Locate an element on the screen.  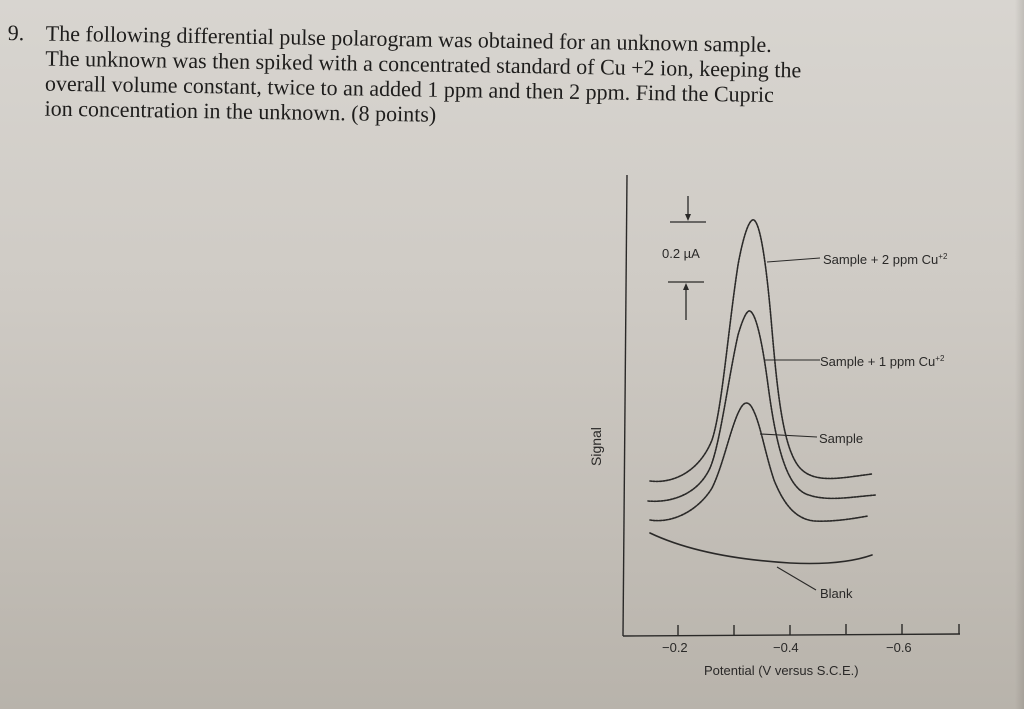
label-sample-1ppm: Sample + 1 ppm Cu+2 is located at coordinates (882, 361).